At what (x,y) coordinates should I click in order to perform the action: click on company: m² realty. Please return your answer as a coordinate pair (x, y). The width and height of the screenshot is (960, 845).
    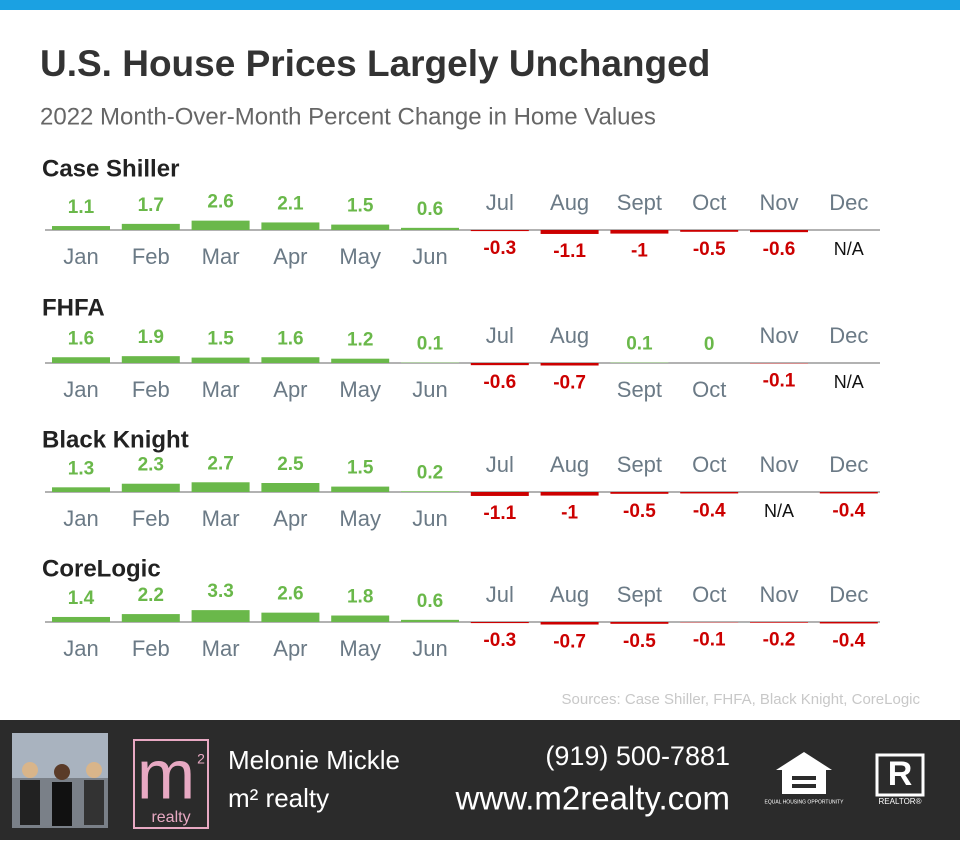
    Looking at the image, I should click on (278, 798).